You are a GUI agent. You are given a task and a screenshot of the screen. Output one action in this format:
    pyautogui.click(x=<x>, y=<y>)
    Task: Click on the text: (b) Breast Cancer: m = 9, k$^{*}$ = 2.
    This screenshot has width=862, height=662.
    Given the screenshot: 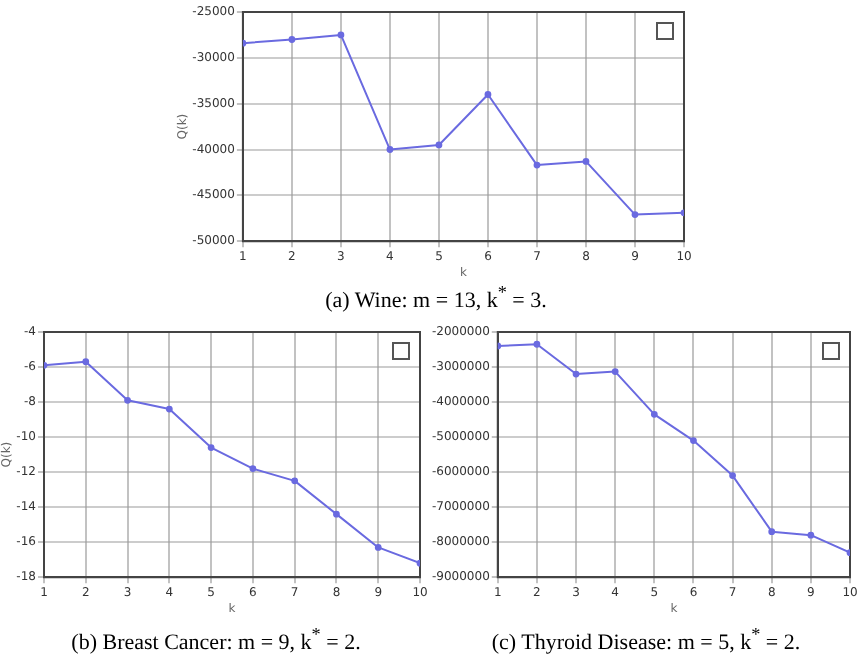 What is the action you would take?
    pyautogui.click(x=216, y=640)
    